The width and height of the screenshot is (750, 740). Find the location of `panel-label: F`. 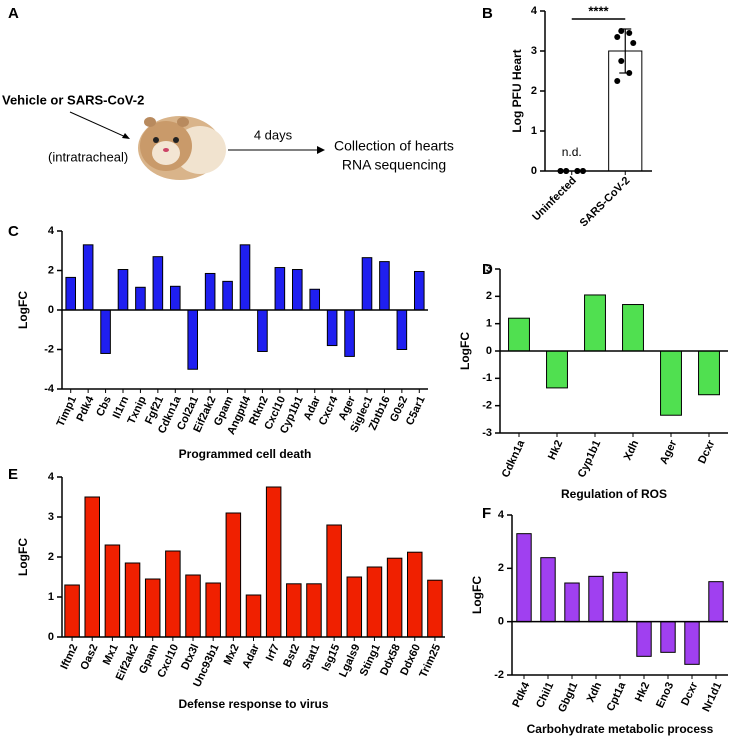

panel-label: F is located at coordinates (486, 513).